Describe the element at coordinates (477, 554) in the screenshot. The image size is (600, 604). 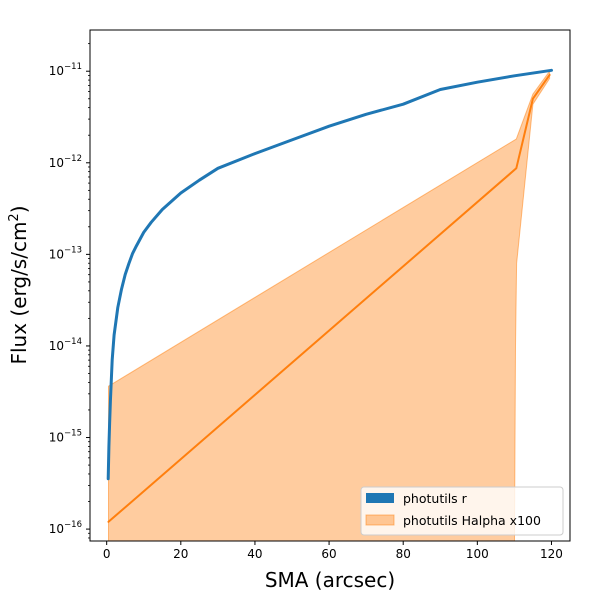
I see `x-tick-label: 100` at that location.